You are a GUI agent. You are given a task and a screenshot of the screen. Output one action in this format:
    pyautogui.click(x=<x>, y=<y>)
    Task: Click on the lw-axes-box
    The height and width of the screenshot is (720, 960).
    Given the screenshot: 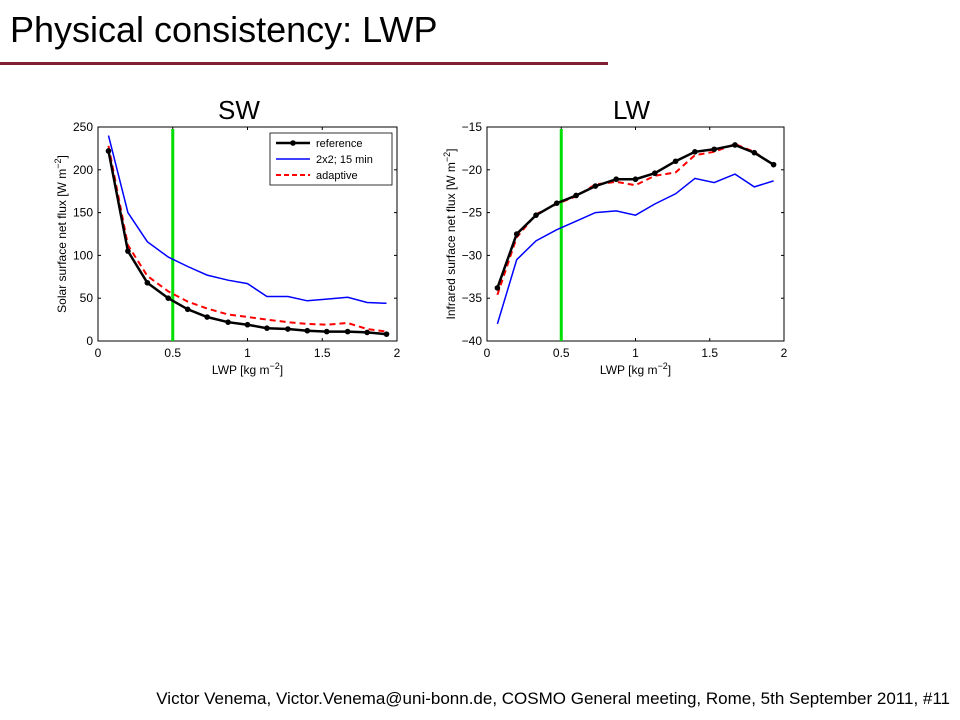 What is the action you would take?
    pyautogui.click(x=635, y=234)
    